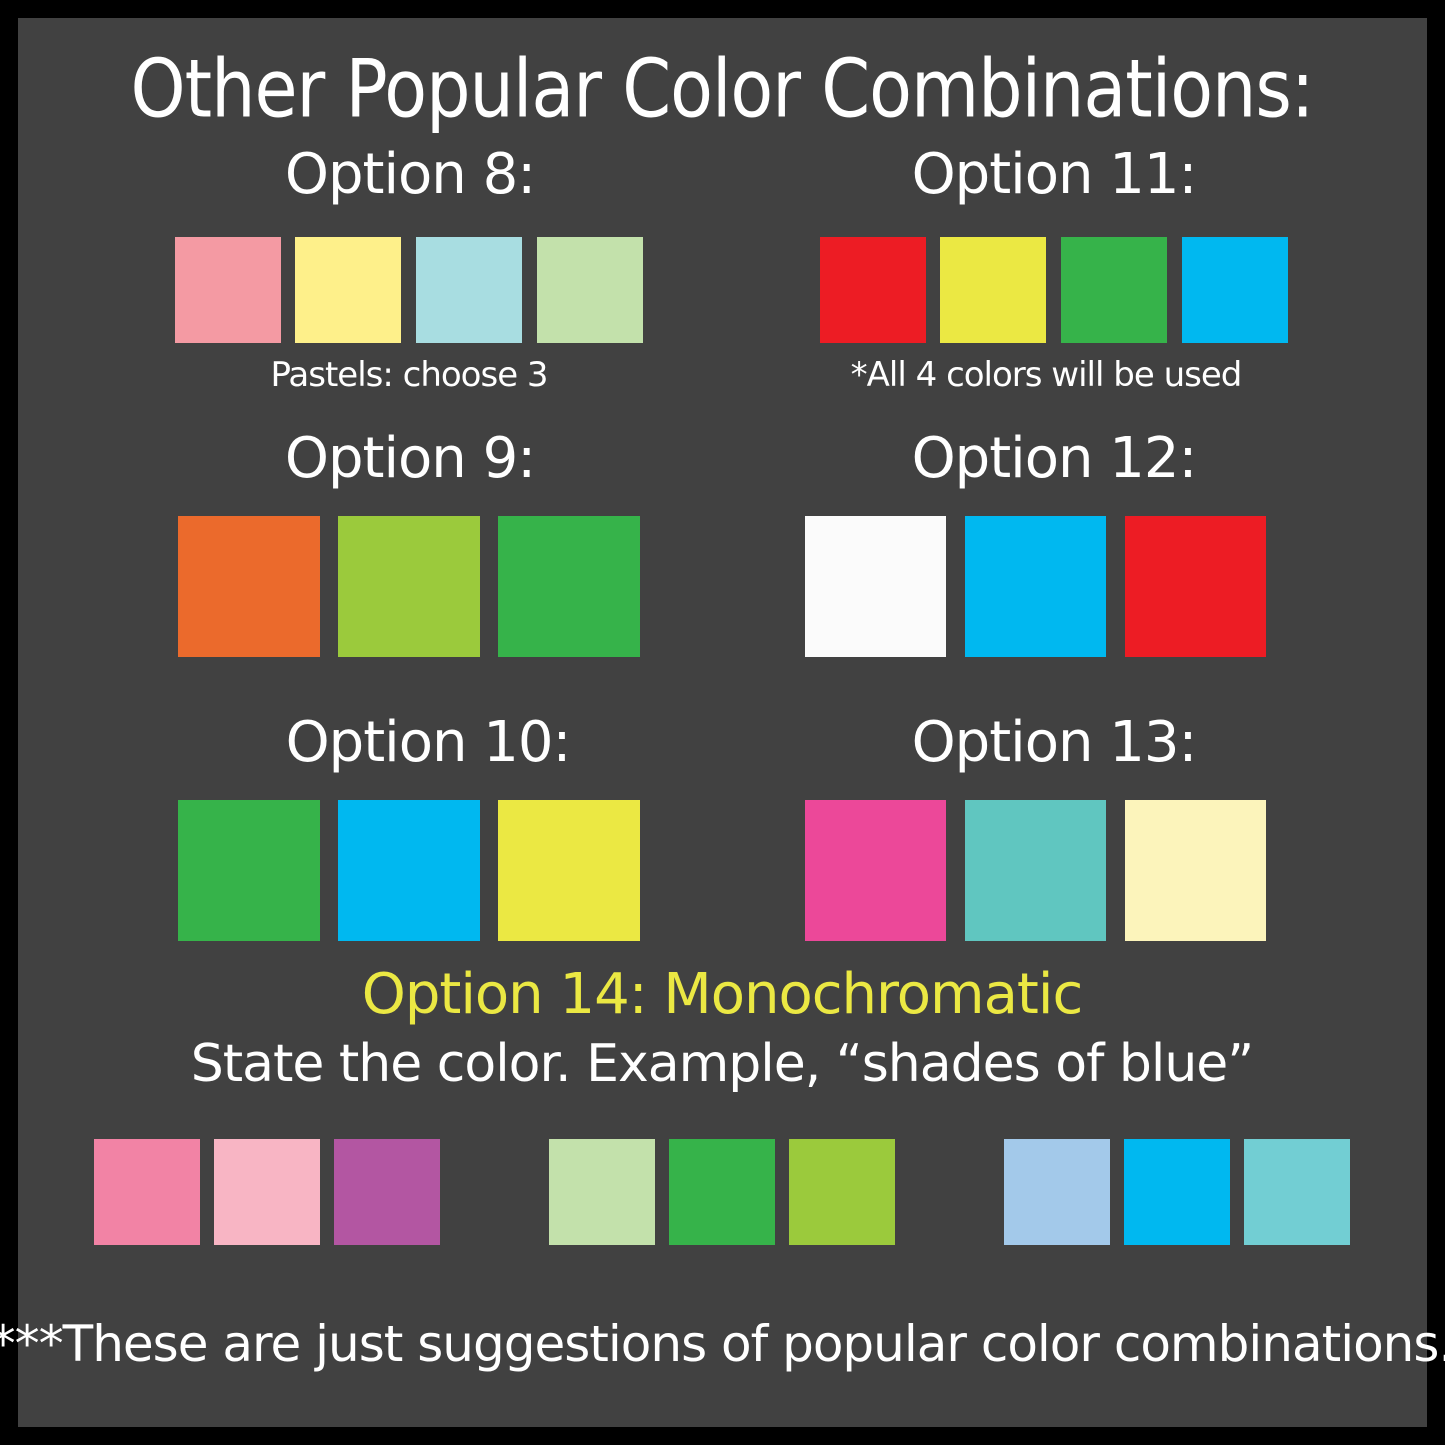 The height and width of the screenshot is (1445, 1445). What do you see at coordinates (410, 458) in the screenshot?
I see `option-9-heading: Option 9:` at bounding box center [410, 458].